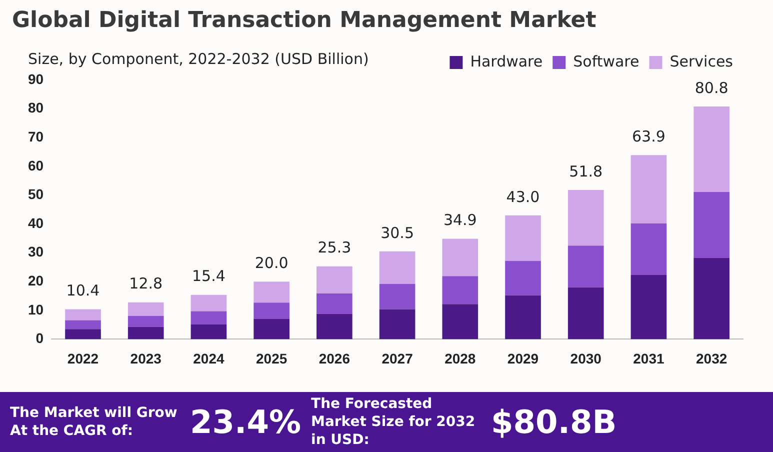 This screenshot has width=773, height=452. I want to click on y-tick-label: 10, so click(36, 309).